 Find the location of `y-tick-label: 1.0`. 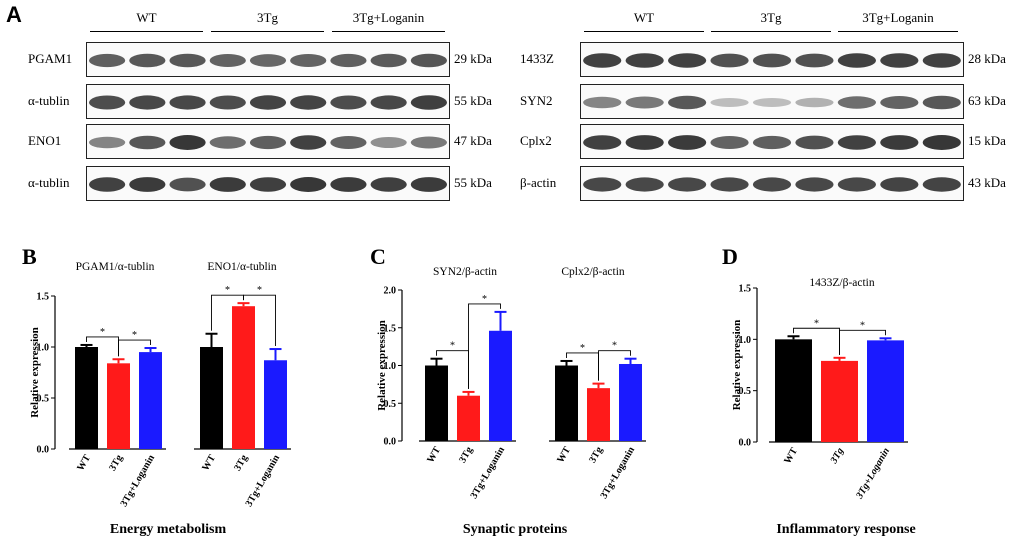

y-tick-label: 1.0 is located at coordinates (745, 340).